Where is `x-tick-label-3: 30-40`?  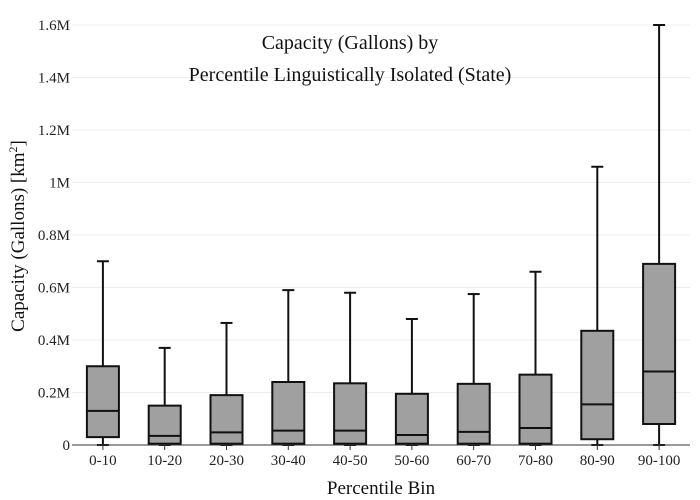 x-tick-label-3: 30-40 is located at coordinates (288, 461).